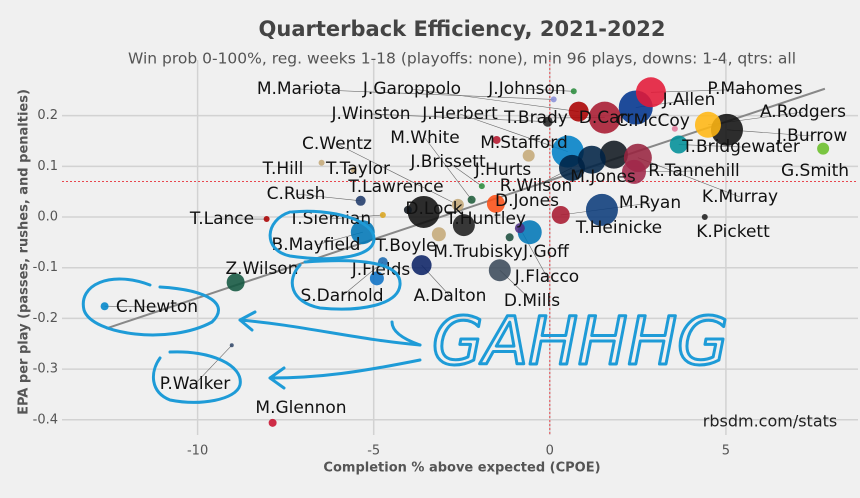 The height and width of the screenshot is (498, 860). Describe the element at coordinates (550, 451) in the screenshot. I see `x-tick-label: 0` at that location.